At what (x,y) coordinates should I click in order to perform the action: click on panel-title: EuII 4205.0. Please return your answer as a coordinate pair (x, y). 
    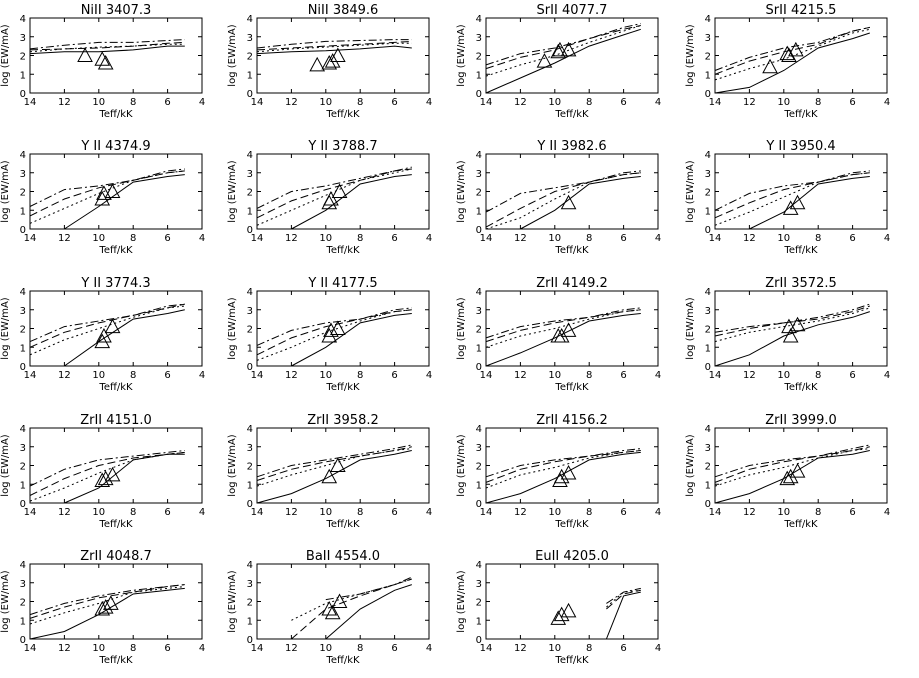
    Looking at the image, I should click on (572, 556).